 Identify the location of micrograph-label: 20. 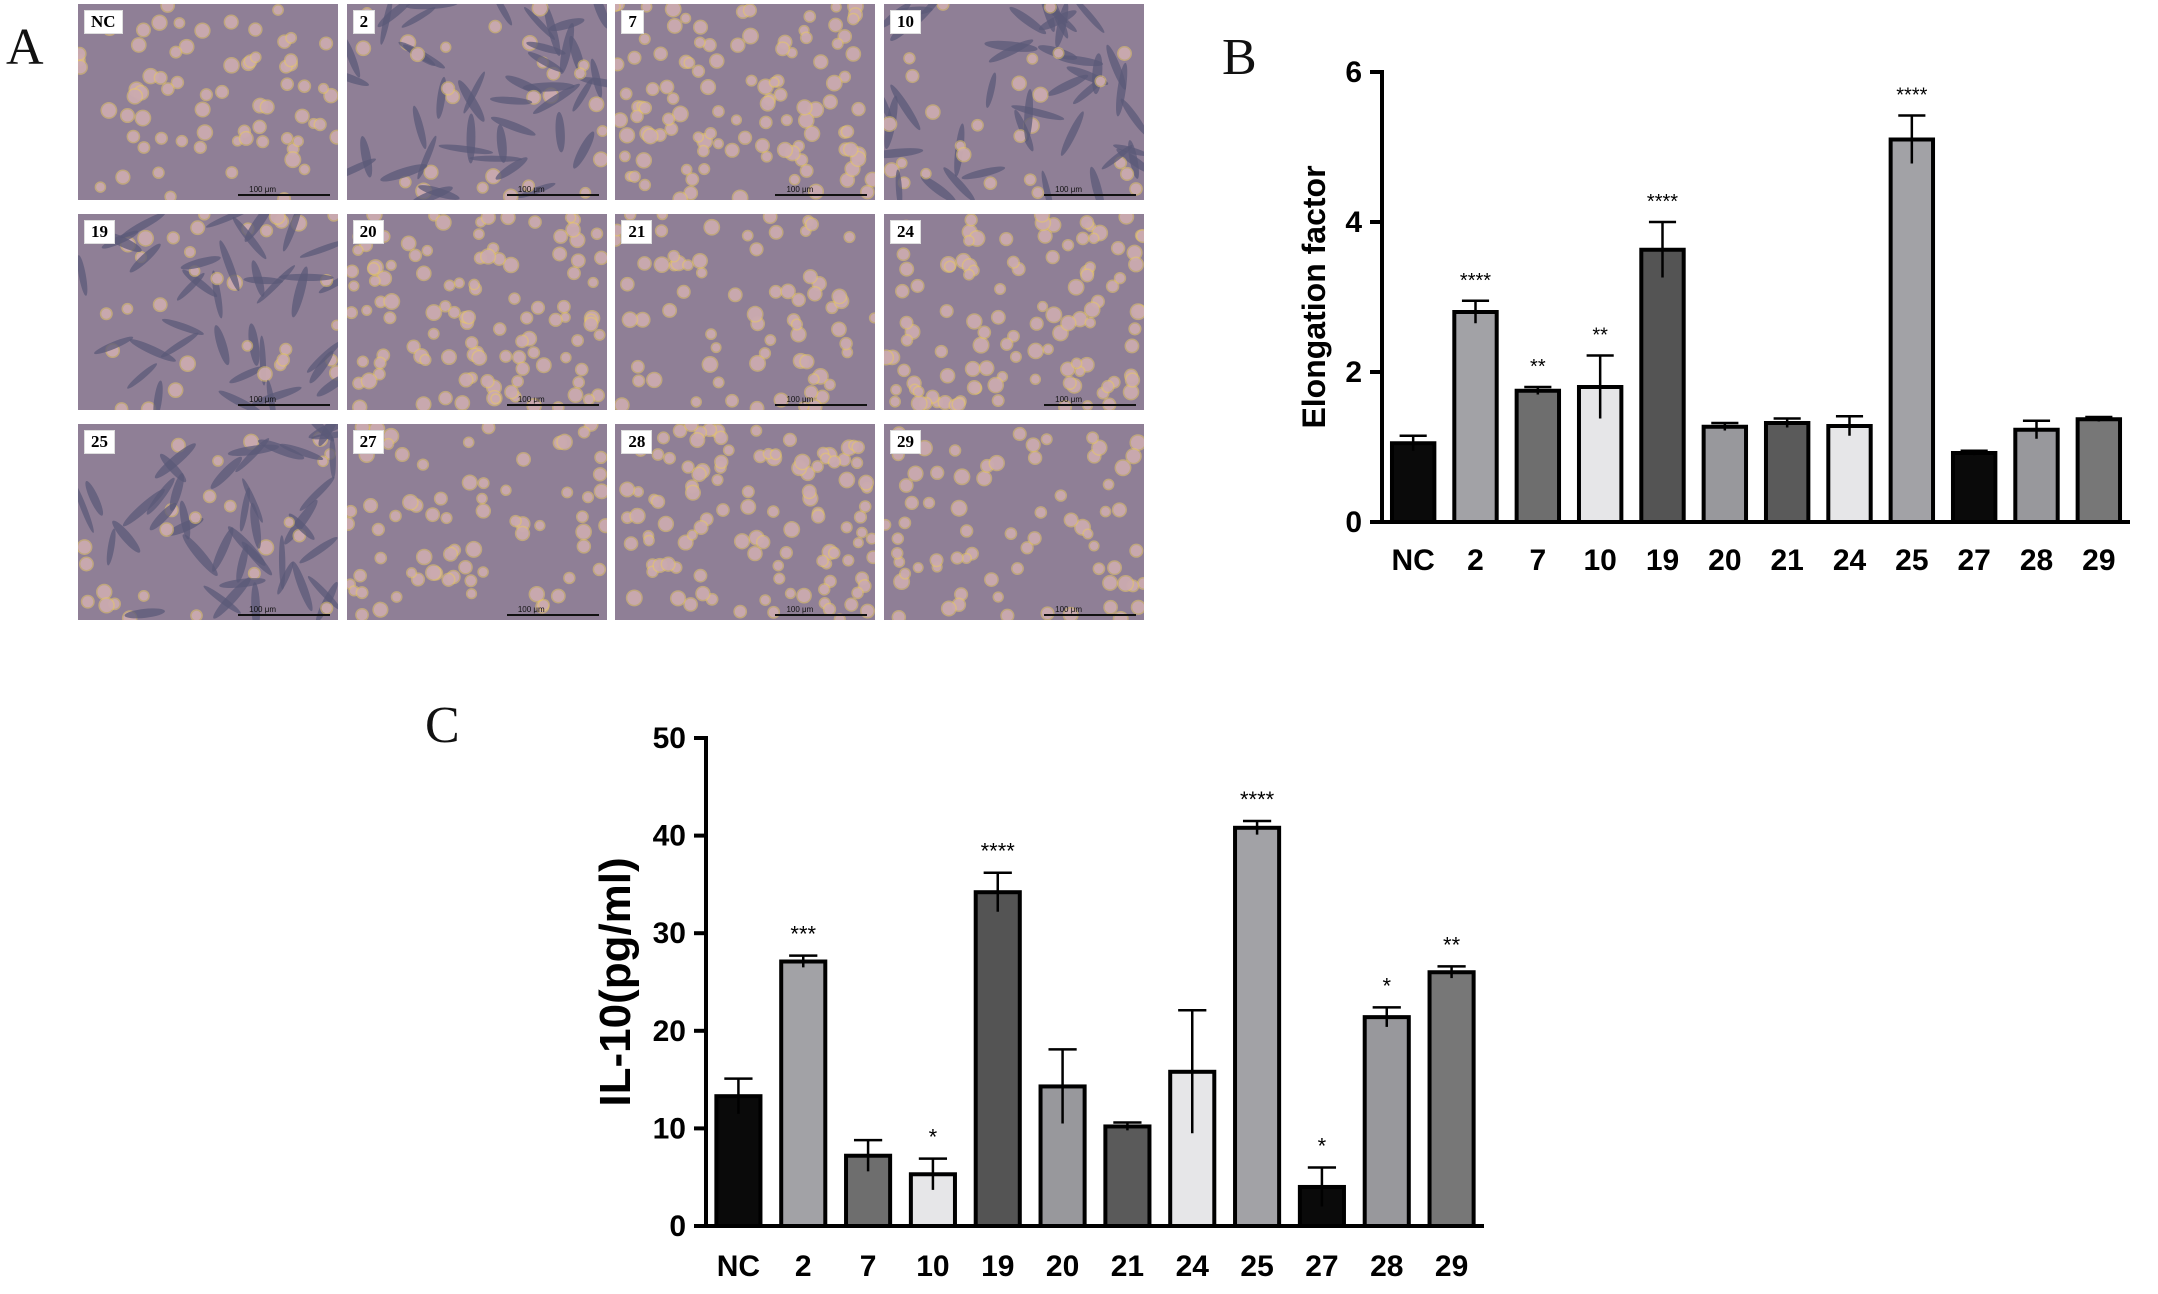
(368, 232).